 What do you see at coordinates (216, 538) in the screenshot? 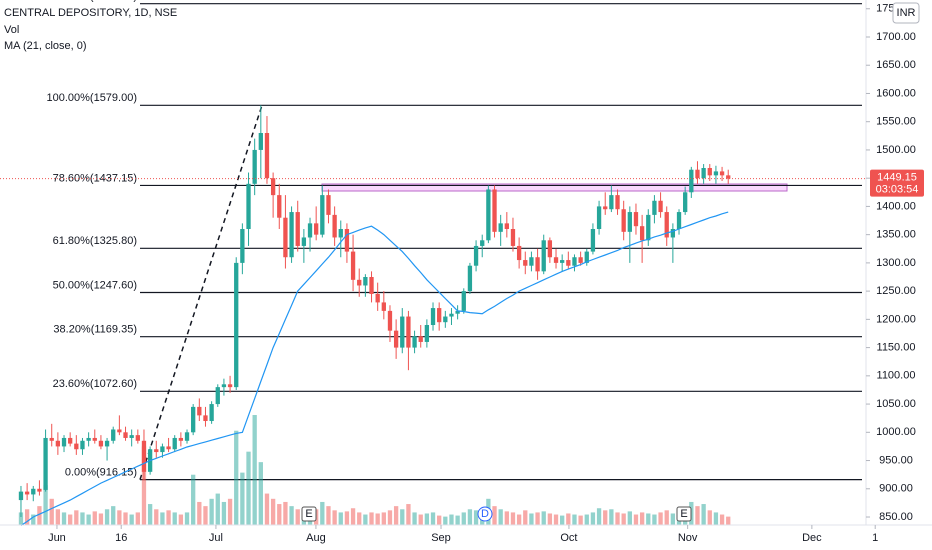
I see `x-tick-label: Jul` at bounding box center [216, 538].